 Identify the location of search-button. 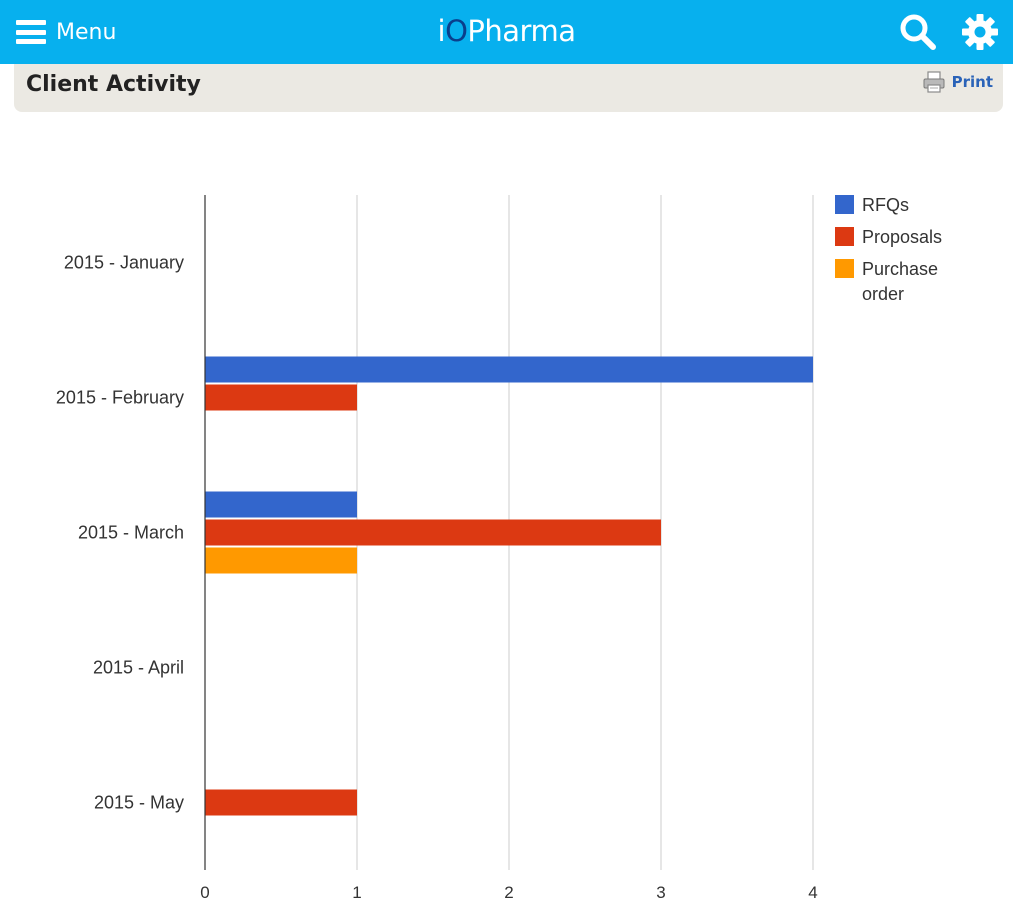
(918, 32).